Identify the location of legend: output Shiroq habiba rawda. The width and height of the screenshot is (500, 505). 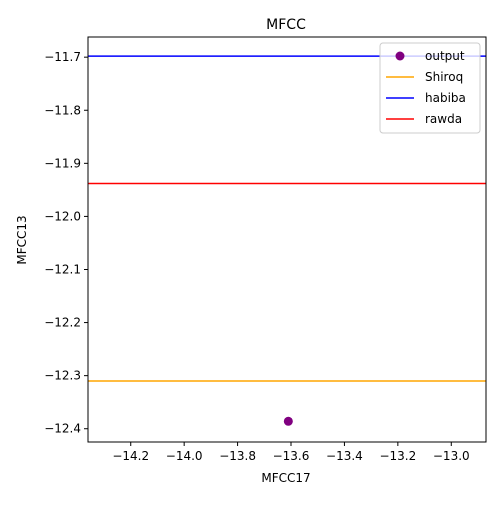
(430, 88).